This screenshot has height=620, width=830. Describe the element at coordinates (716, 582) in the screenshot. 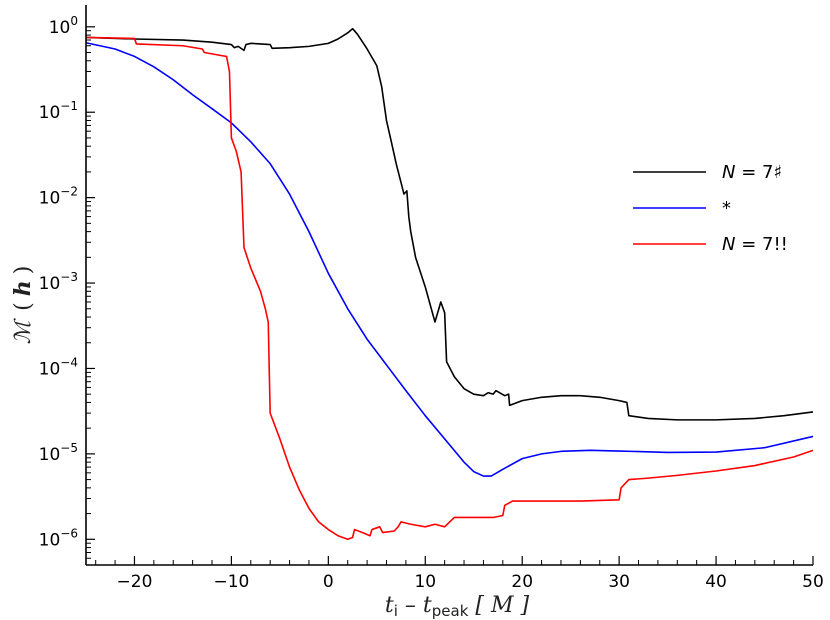

I see `x-tick-label: 40` at that location.